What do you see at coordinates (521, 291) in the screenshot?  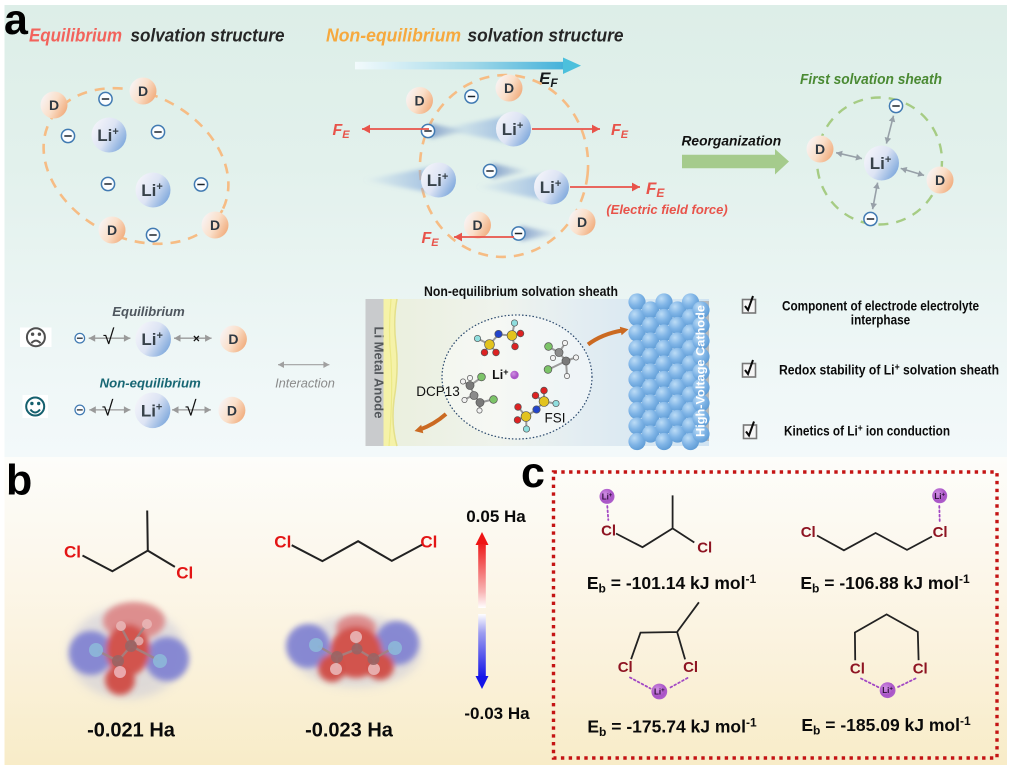 I see `svg-text:Non-equilibrium solvation shea: Non-equilibrium solvation sheath` at bounding box center [521, 291].